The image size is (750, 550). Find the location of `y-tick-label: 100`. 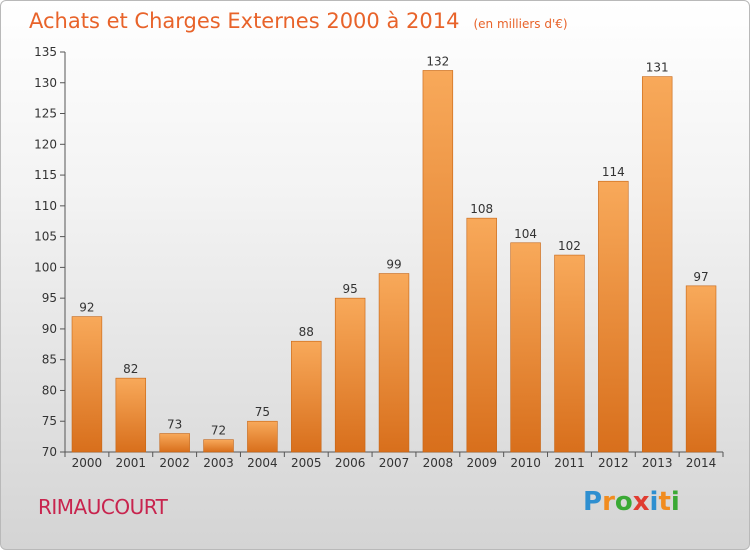

y-tick-label: 100 is located at coordinates (45, 267).